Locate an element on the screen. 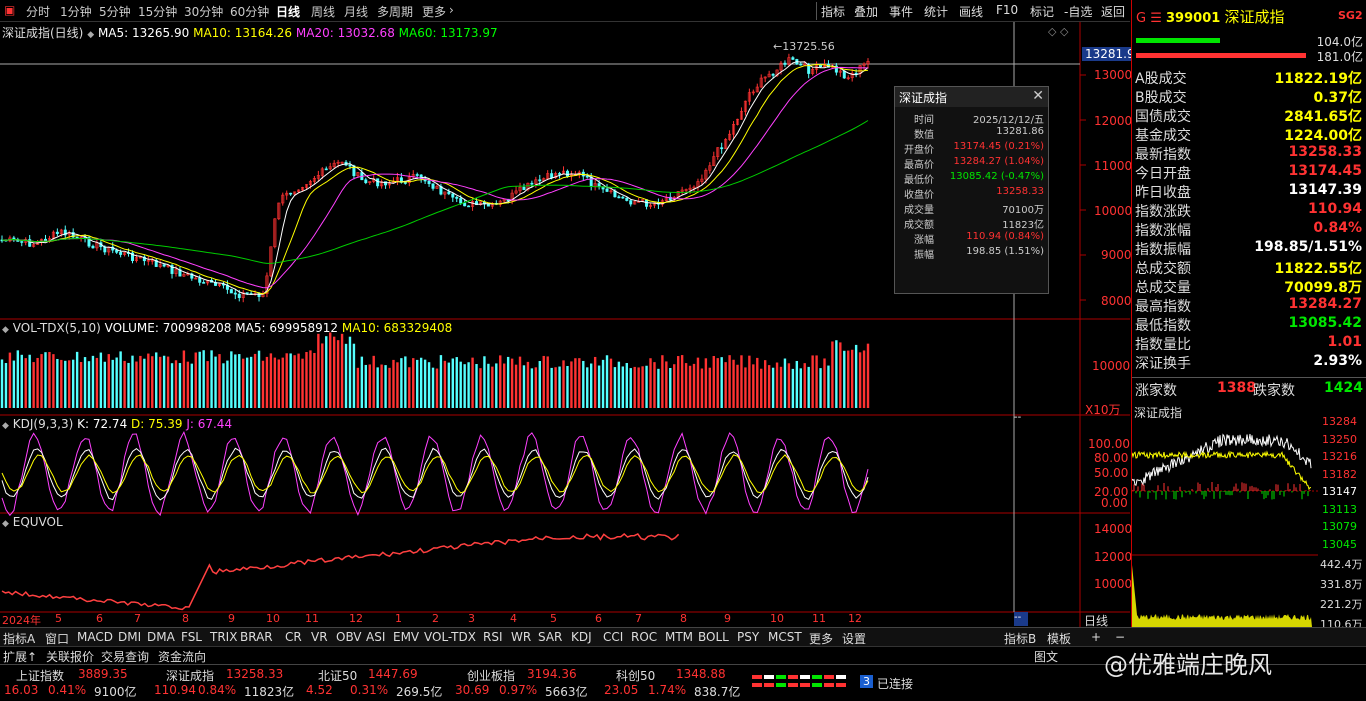 Image resolution: width=1366 pixels, height=701 pixels. tab-5min: 5分钟 is located at coordinates (115, 12).